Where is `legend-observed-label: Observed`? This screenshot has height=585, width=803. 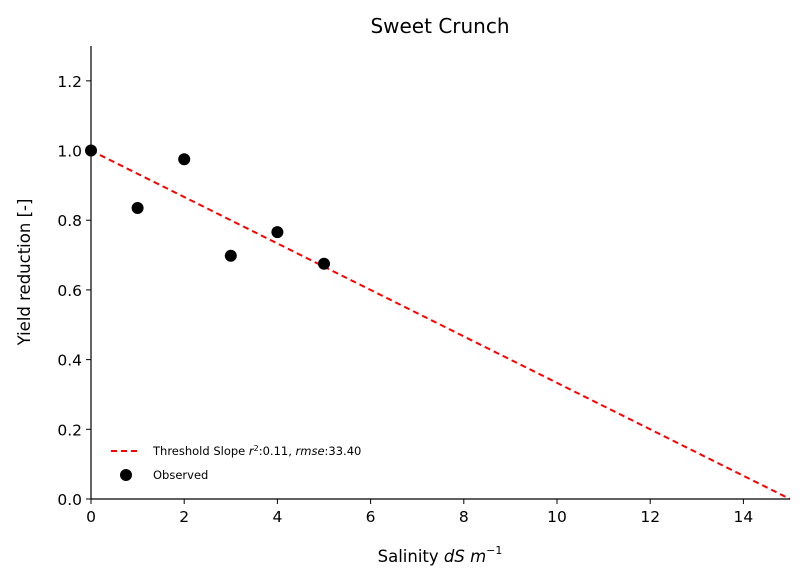 legend-observed-label: Observed is located at coordinates (180, 475).